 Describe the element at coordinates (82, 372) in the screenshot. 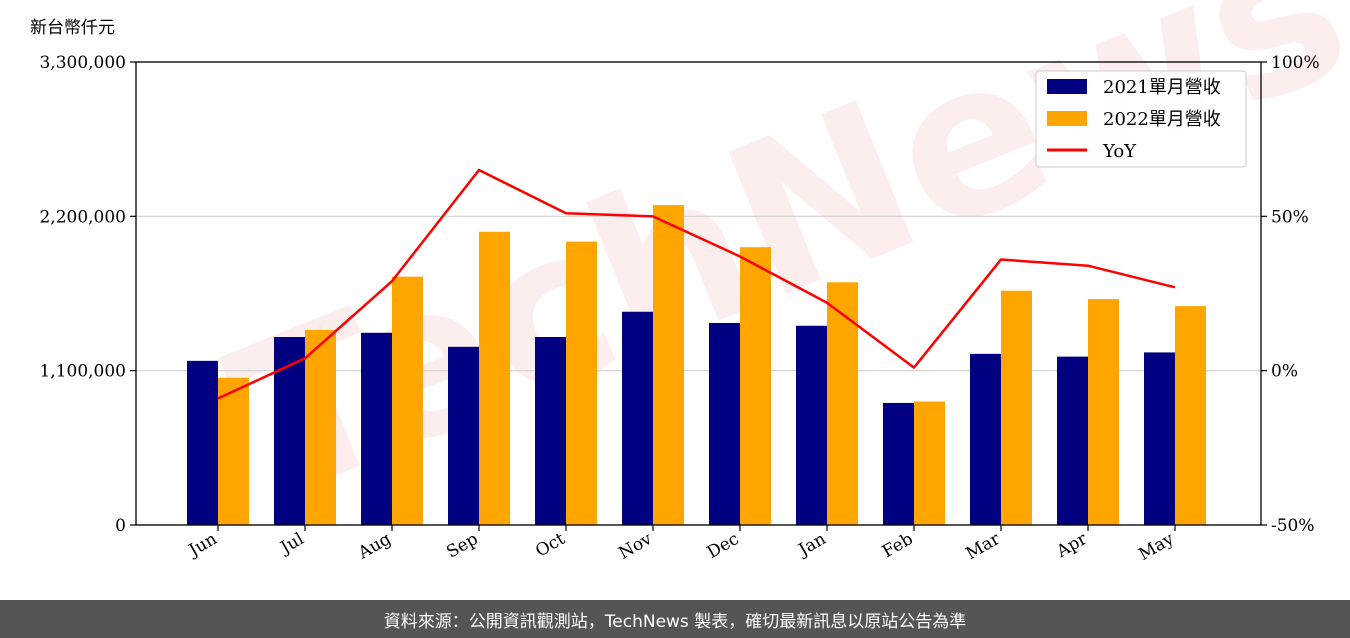

I see `y-left-tick-label: 1,100,000` at that location.